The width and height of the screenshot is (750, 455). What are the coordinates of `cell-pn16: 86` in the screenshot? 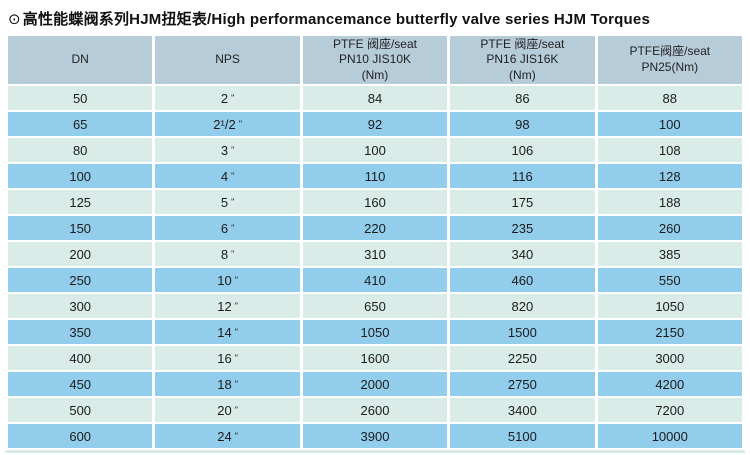 It's located at (522, 98).